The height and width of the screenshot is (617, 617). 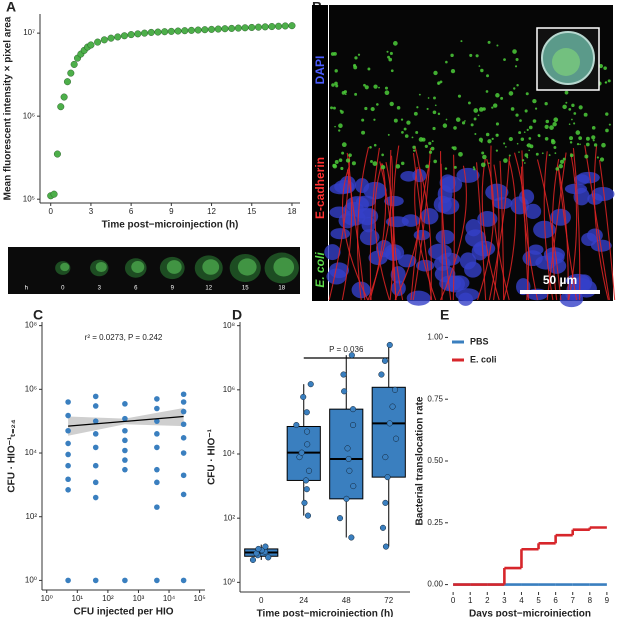 I want to click on y-axis-title: Mean fluorescent intensity × pixel area, so click(x=8, y=108).